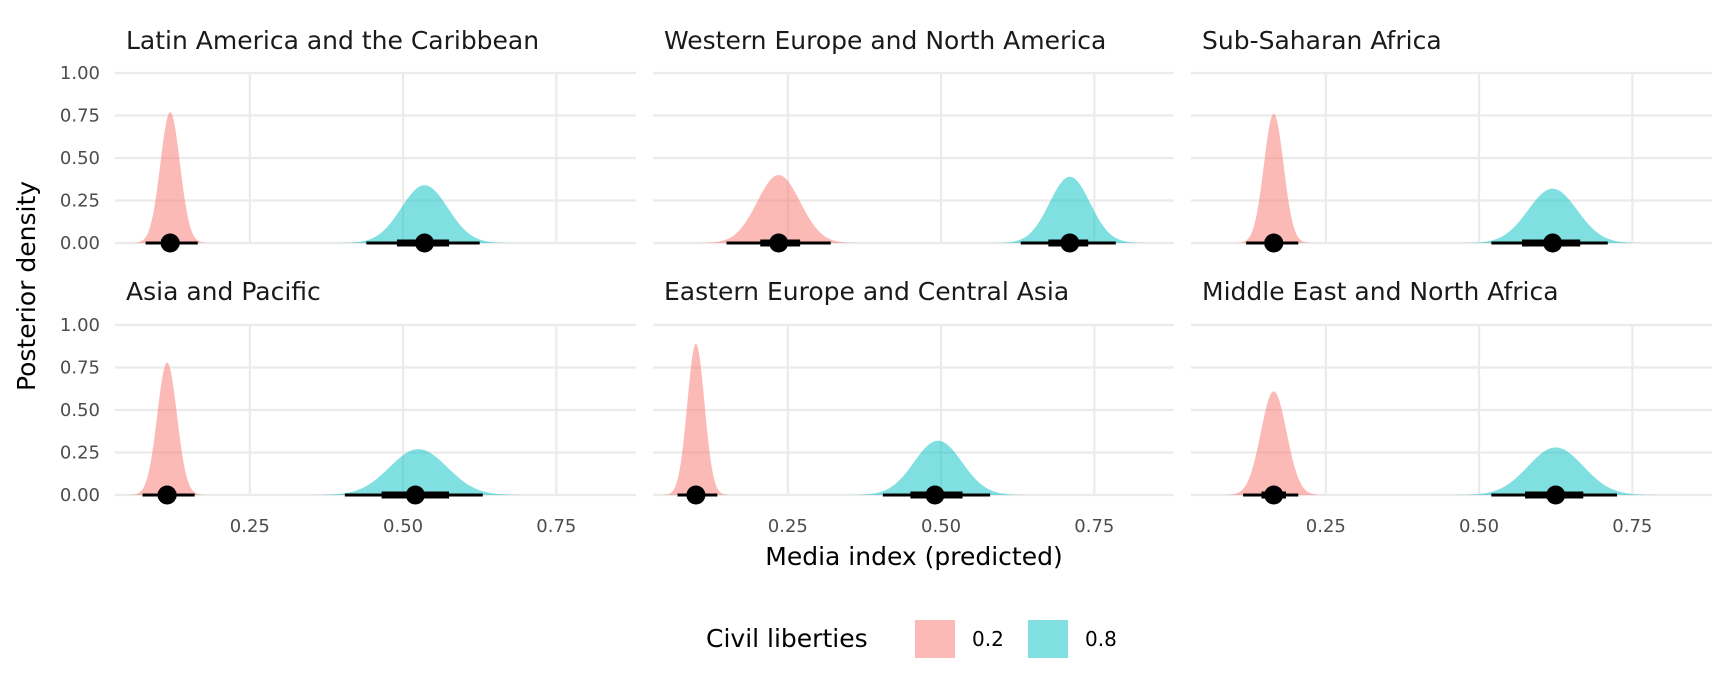 Image resolution: width=1728 pixels, height=691 pixels. What do you see at coordinates (787, 638) in the screenshot?
I see `legend-title: Civil liberties` at bounding box center [787, 638].